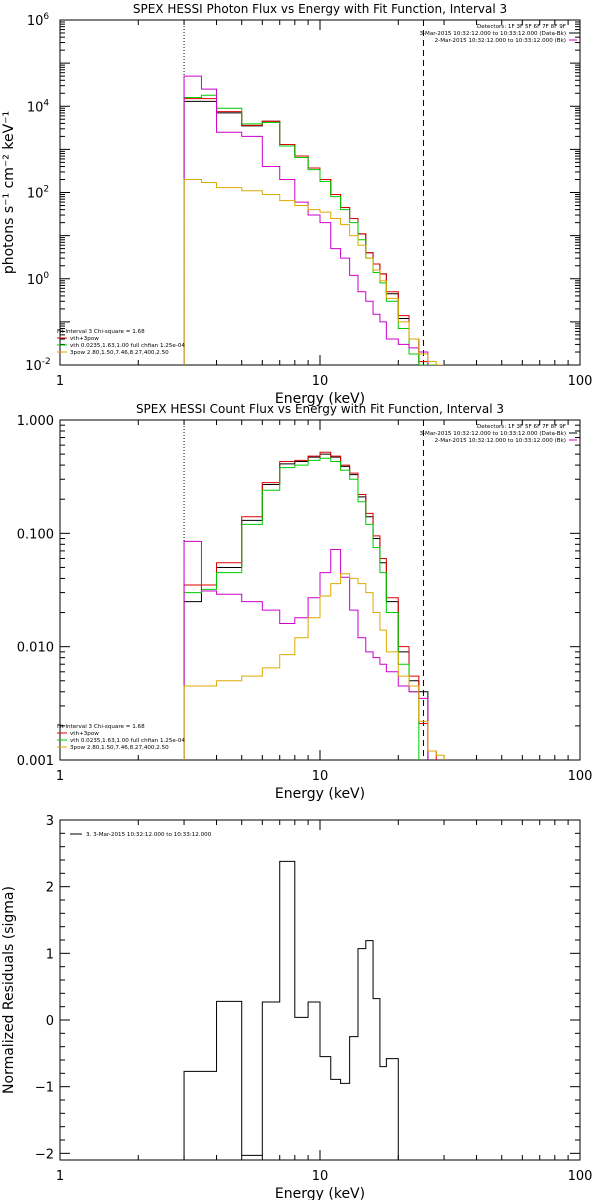 The width and height of the screenshot is (600, 1204). I want to click on y-tick-label: 10⁻², so click(38, 365).